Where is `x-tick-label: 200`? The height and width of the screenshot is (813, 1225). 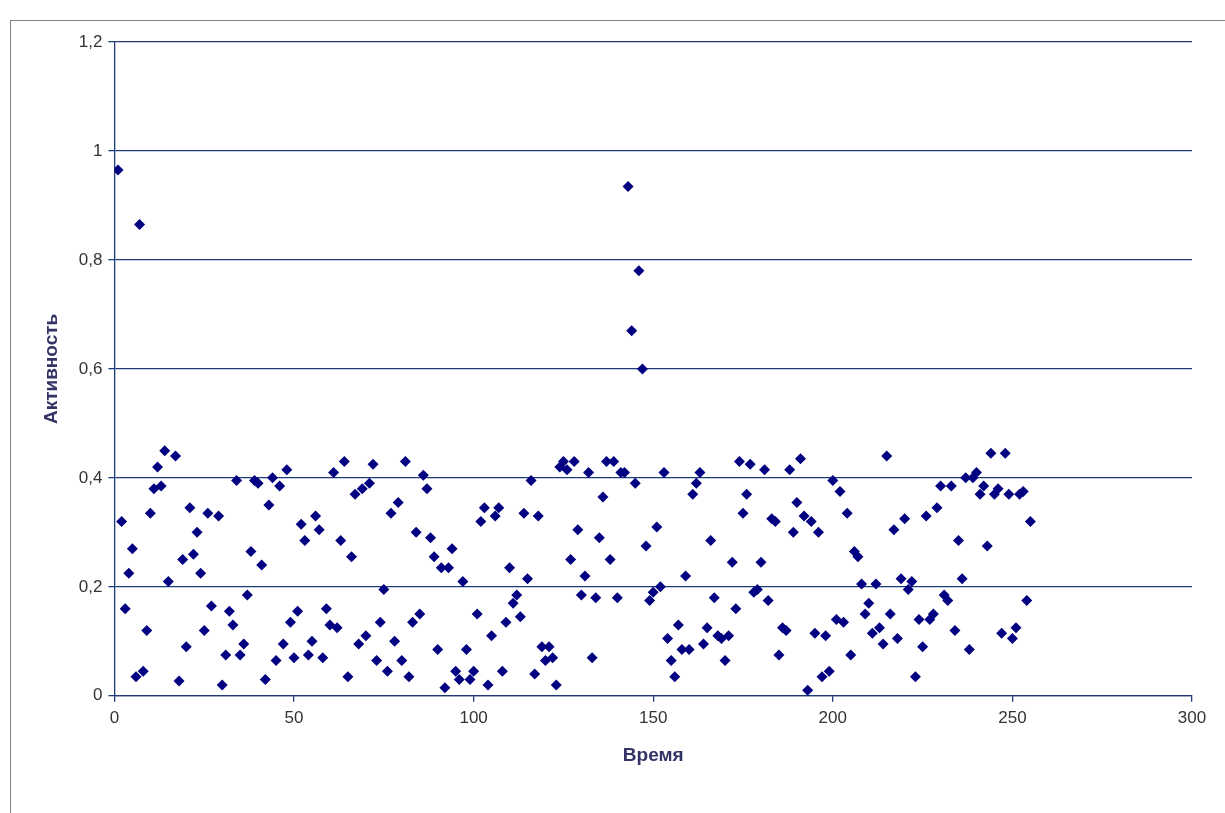
x-tick-label: 200 is located at coordinates (832, 717).